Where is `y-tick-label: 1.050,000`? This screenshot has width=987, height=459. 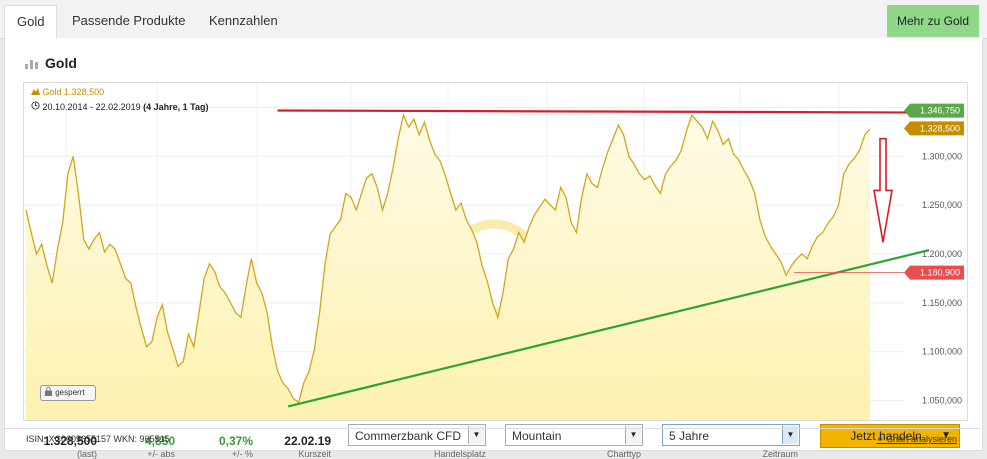
y-tick-label: 1.050,000 is located at coordinates (942, 400).